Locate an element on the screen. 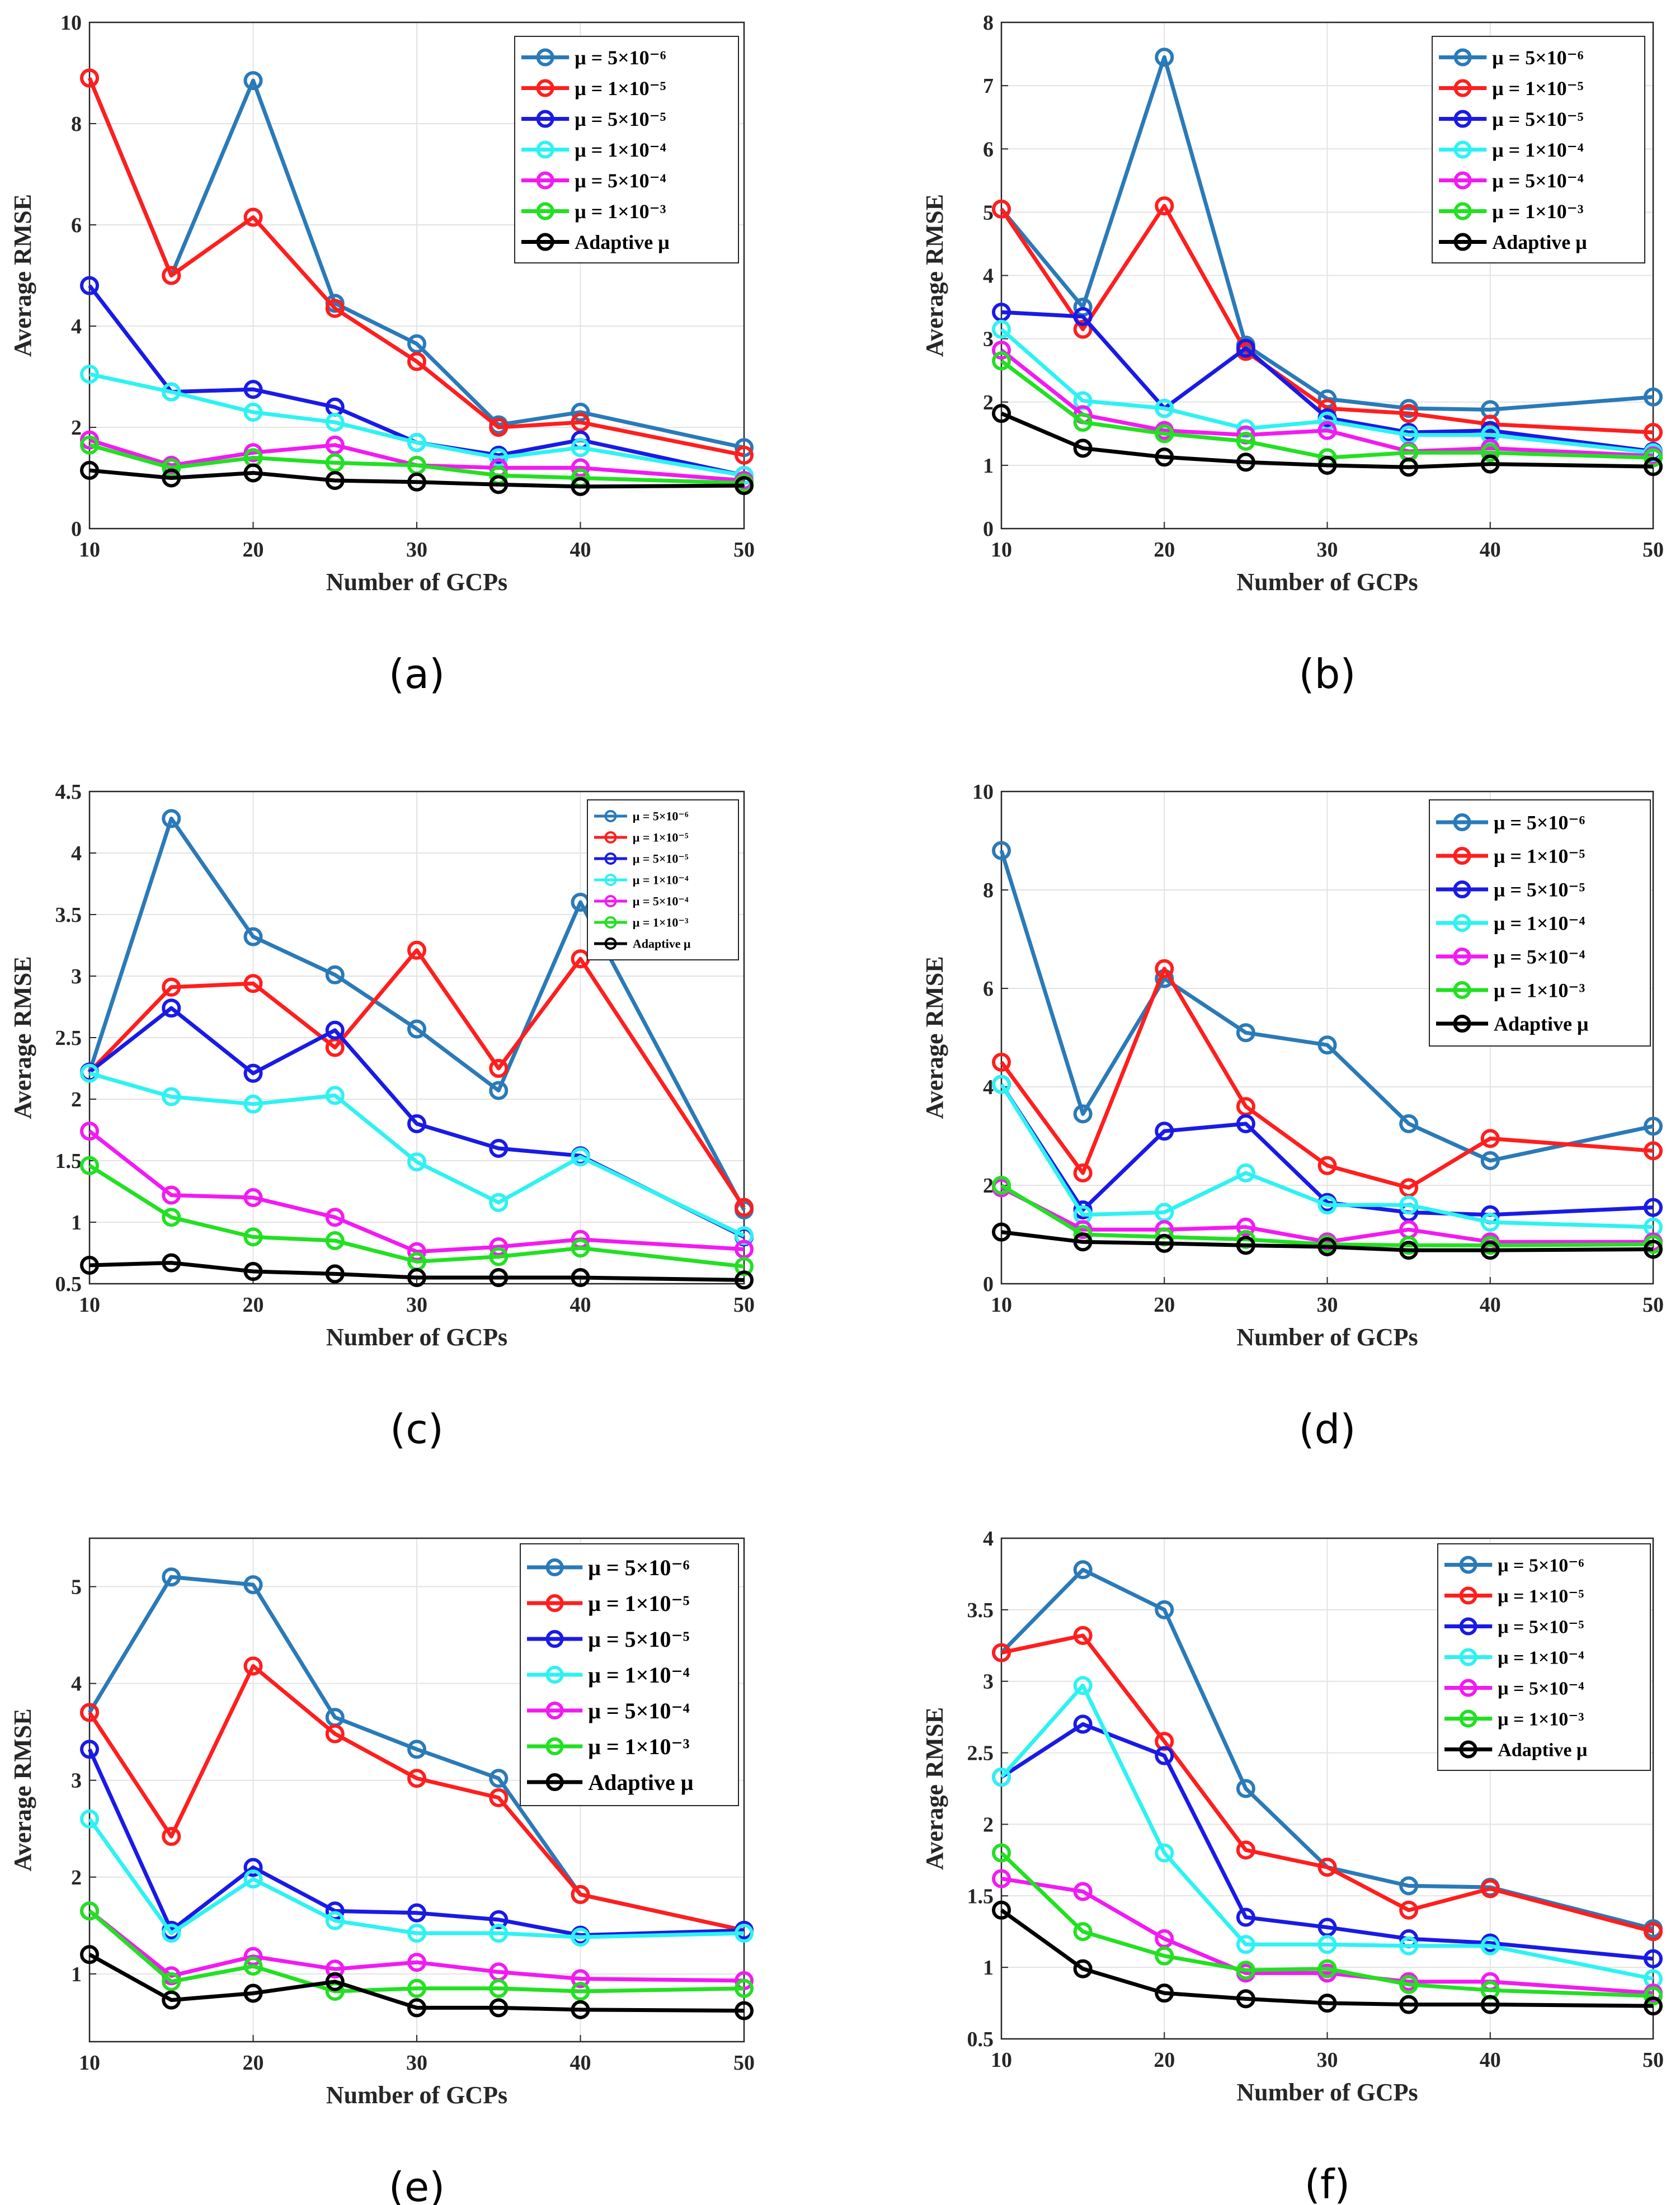 This screenshot has height=2205, width=1680. y-tick-label: 0 is located at coordinates (77, 529).